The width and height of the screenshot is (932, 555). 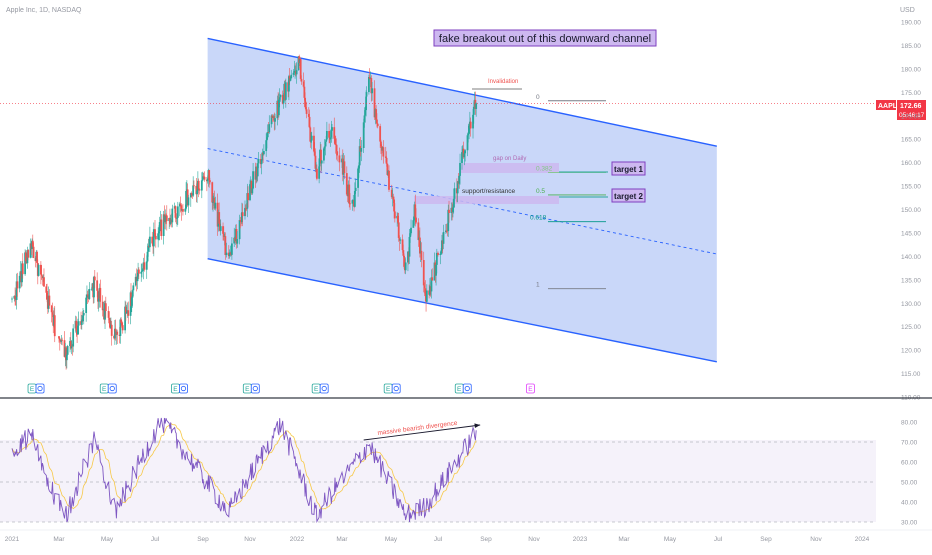 What do you see at coordinates (912, 115) in the screenshot?
I see `price-tag-countdown: 05:46:17` at bounding box center [912, 115].